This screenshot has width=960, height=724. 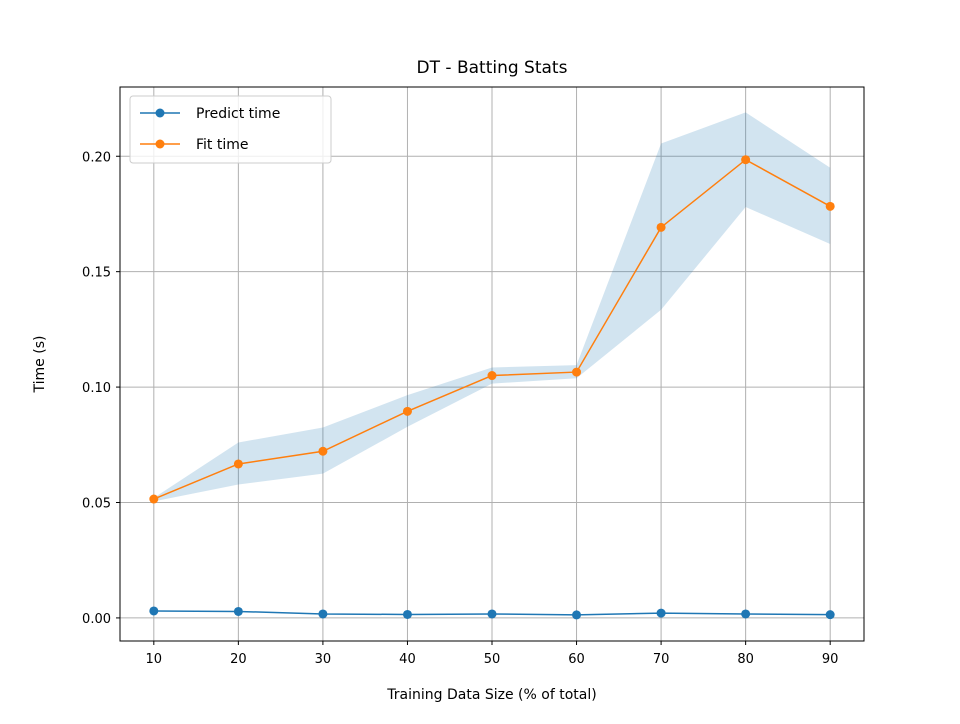 What do you see at coordinates (323, 659) in the screenshot?
I see `x-tick-label: 30` at bounding box center [323, 659].